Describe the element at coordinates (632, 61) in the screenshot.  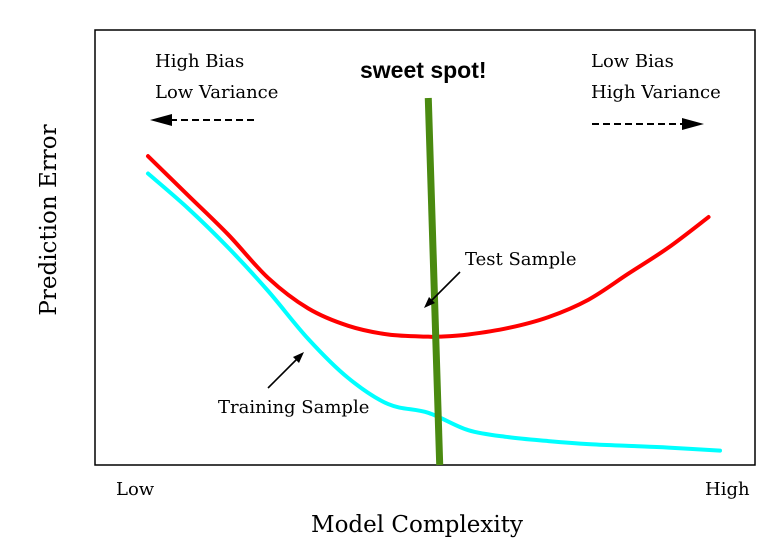
I see `annotation-low-bias: Low Bias` at that location.